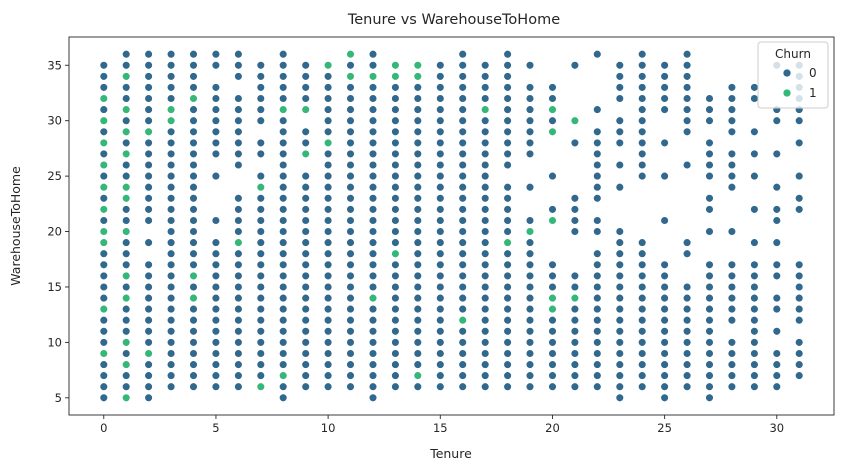  Describe the element at coordinates (54, 65) in the screenshot. I see `y-tick-label: 35` at that location.